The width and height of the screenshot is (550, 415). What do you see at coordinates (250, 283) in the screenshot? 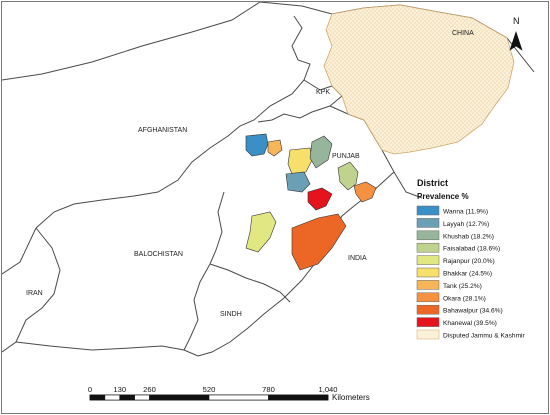
I see `boundary-sindh-punjab` at bounding box center [250, 283].